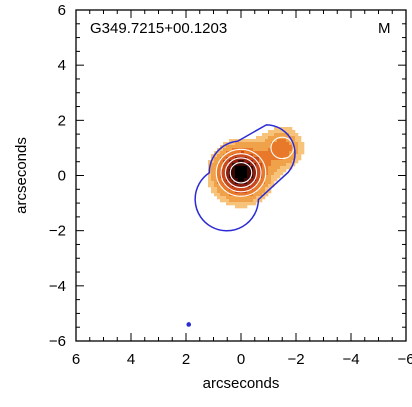 The height and width of the screenshot is (407, 412). I want to click on x-tick-label: −6, so click(404, 359).